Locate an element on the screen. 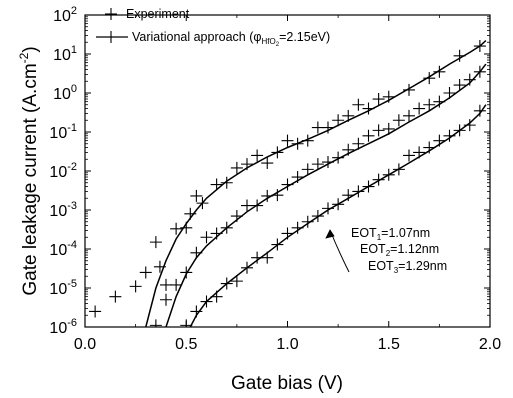 The image size is (513, 398). x-tick-label: 0.5 is located at coordinates (186, 344).